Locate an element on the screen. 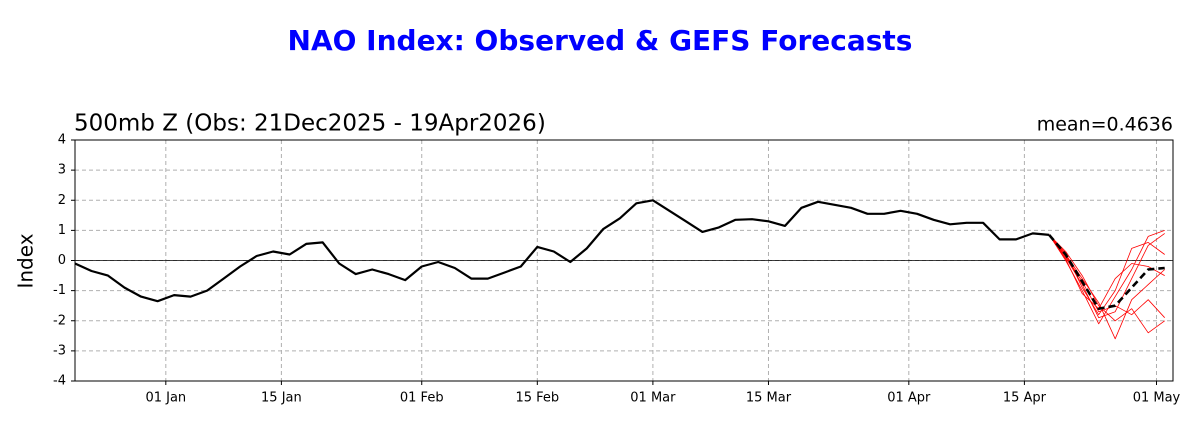 This screenshot has width=1200, height=430. y-tick-label: 2 is located at coordinates (62, 200).